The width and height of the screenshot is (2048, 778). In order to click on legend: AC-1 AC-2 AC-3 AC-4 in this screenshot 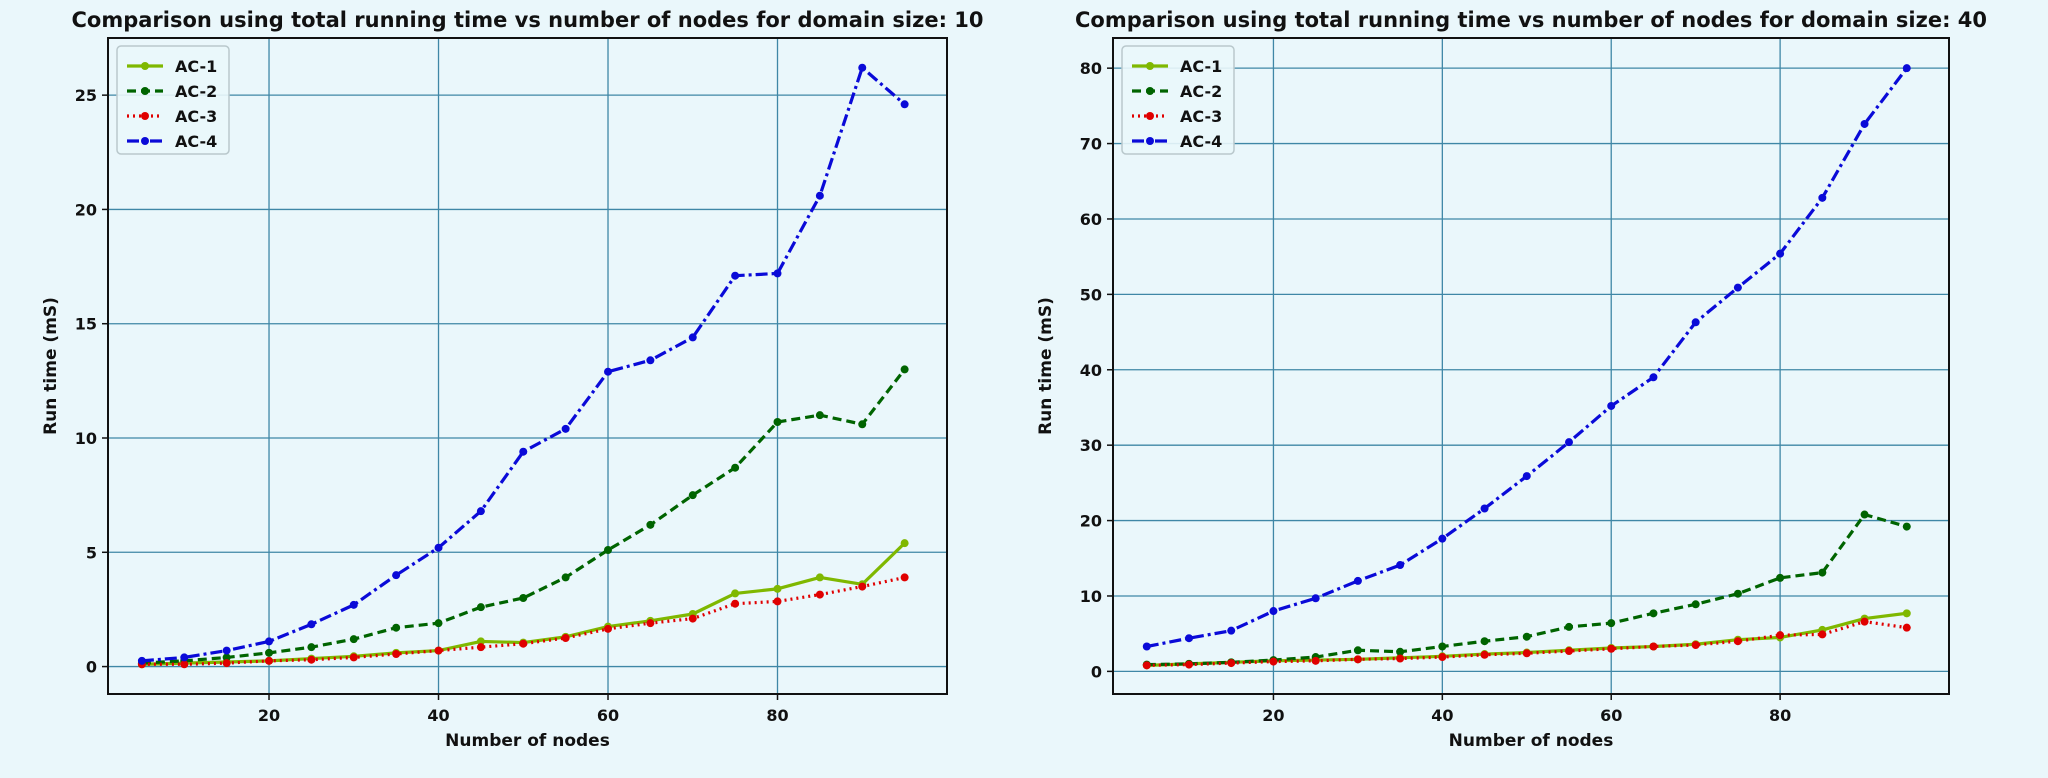, I will do `click(1178, 100)`.